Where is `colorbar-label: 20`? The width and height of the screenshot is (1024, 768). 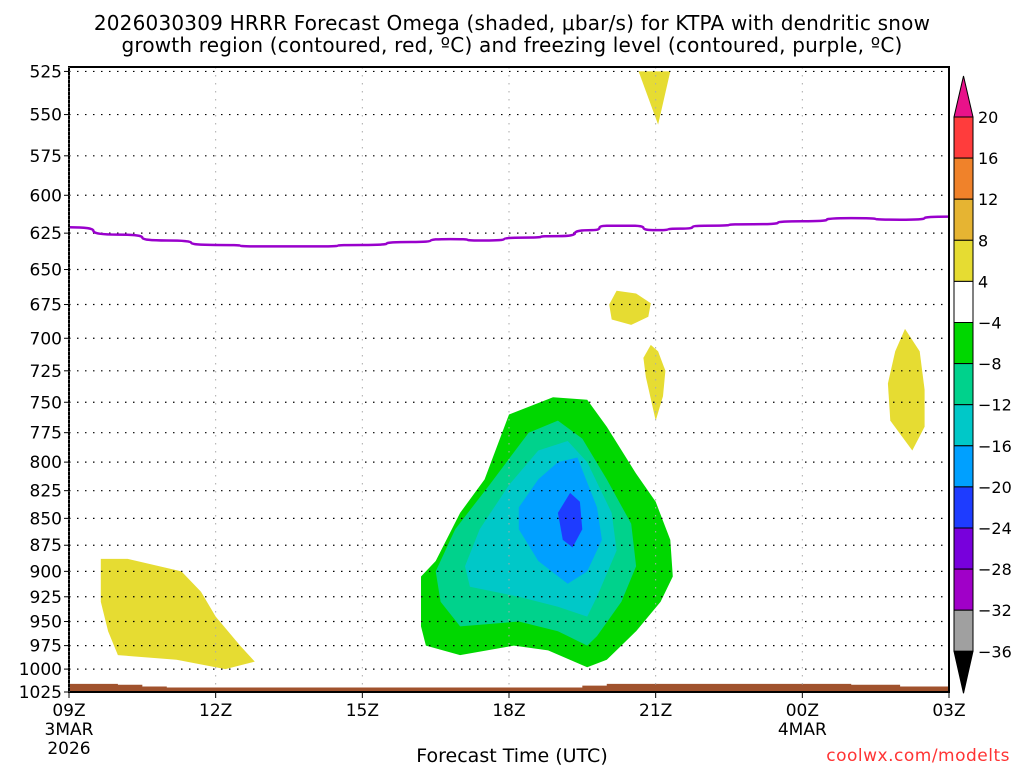 colorbar-label: 20 is located at coordinates (988, 117).